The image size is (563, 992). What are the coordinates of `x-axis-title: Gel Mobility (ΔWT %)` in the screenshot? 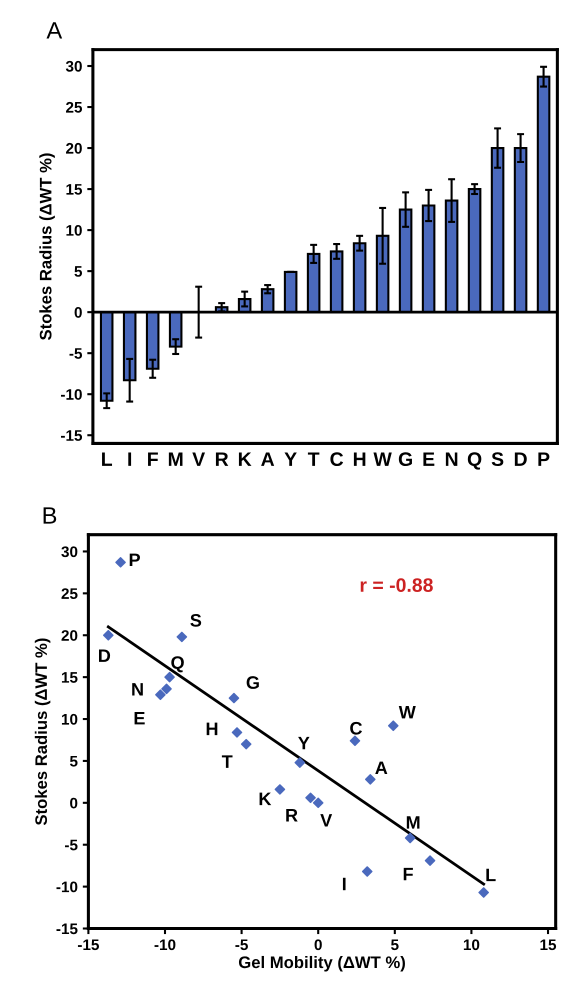 It's located at (321, 964).